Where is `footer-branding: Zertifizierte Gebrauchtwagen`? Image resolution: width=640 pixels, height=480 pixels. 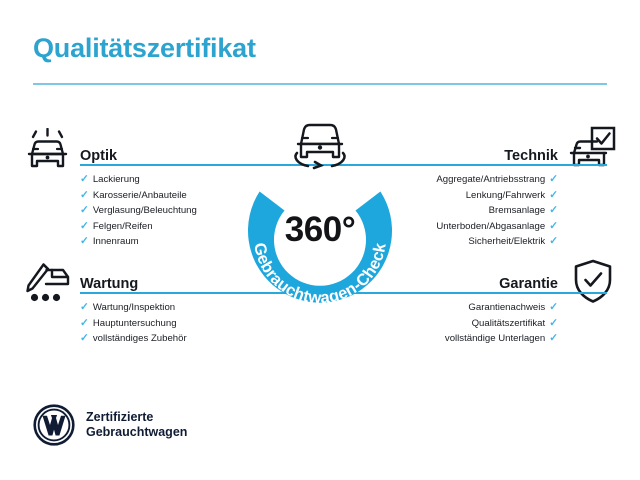
footer-branding: Zertifizierte Gebrauchtwagen is located at coordinates (110, 425).